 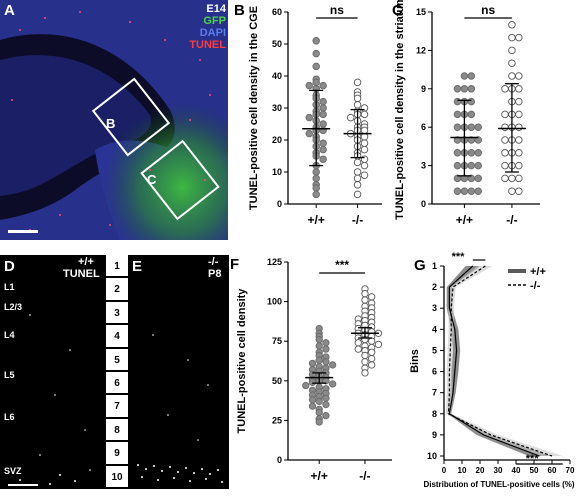 What do you see at coordinates (81, 274) in the screenshot?
I see `panel-d-stain: TUNEL` at bounding box center [81, 274].